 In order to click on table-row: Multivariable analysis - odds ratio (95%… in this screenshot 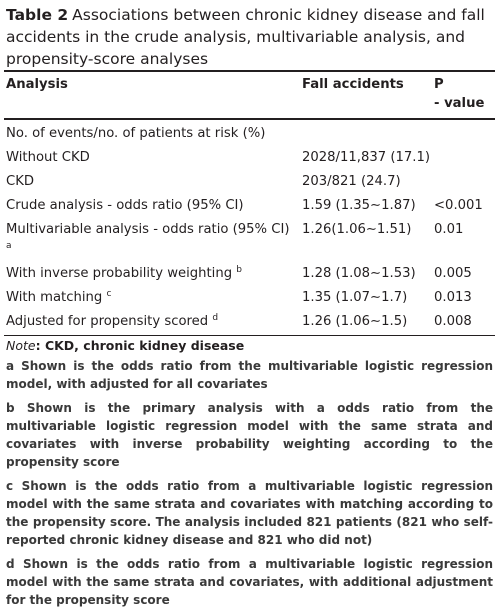, I will do `click(249, 240)`.